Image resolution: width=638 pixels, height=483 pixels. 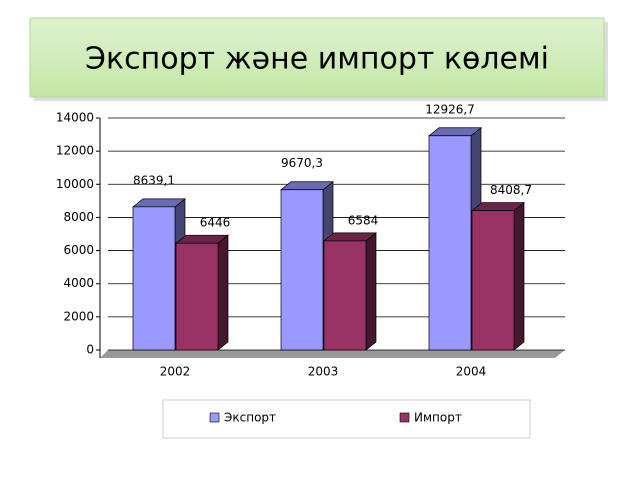 What do you see at coordinates (75, 151) in the screenshot?
I see `y-tick-label: 12000` at bounding box center [75, 151].